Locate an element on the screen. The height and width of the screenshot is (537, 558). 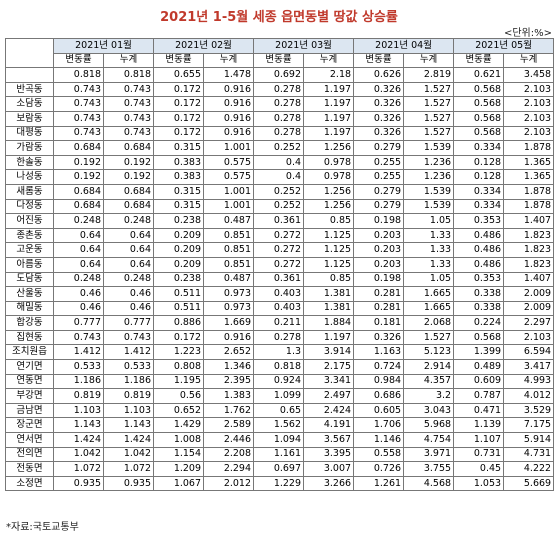
value-cell: 0.808 is located at coordinates (179, 367).